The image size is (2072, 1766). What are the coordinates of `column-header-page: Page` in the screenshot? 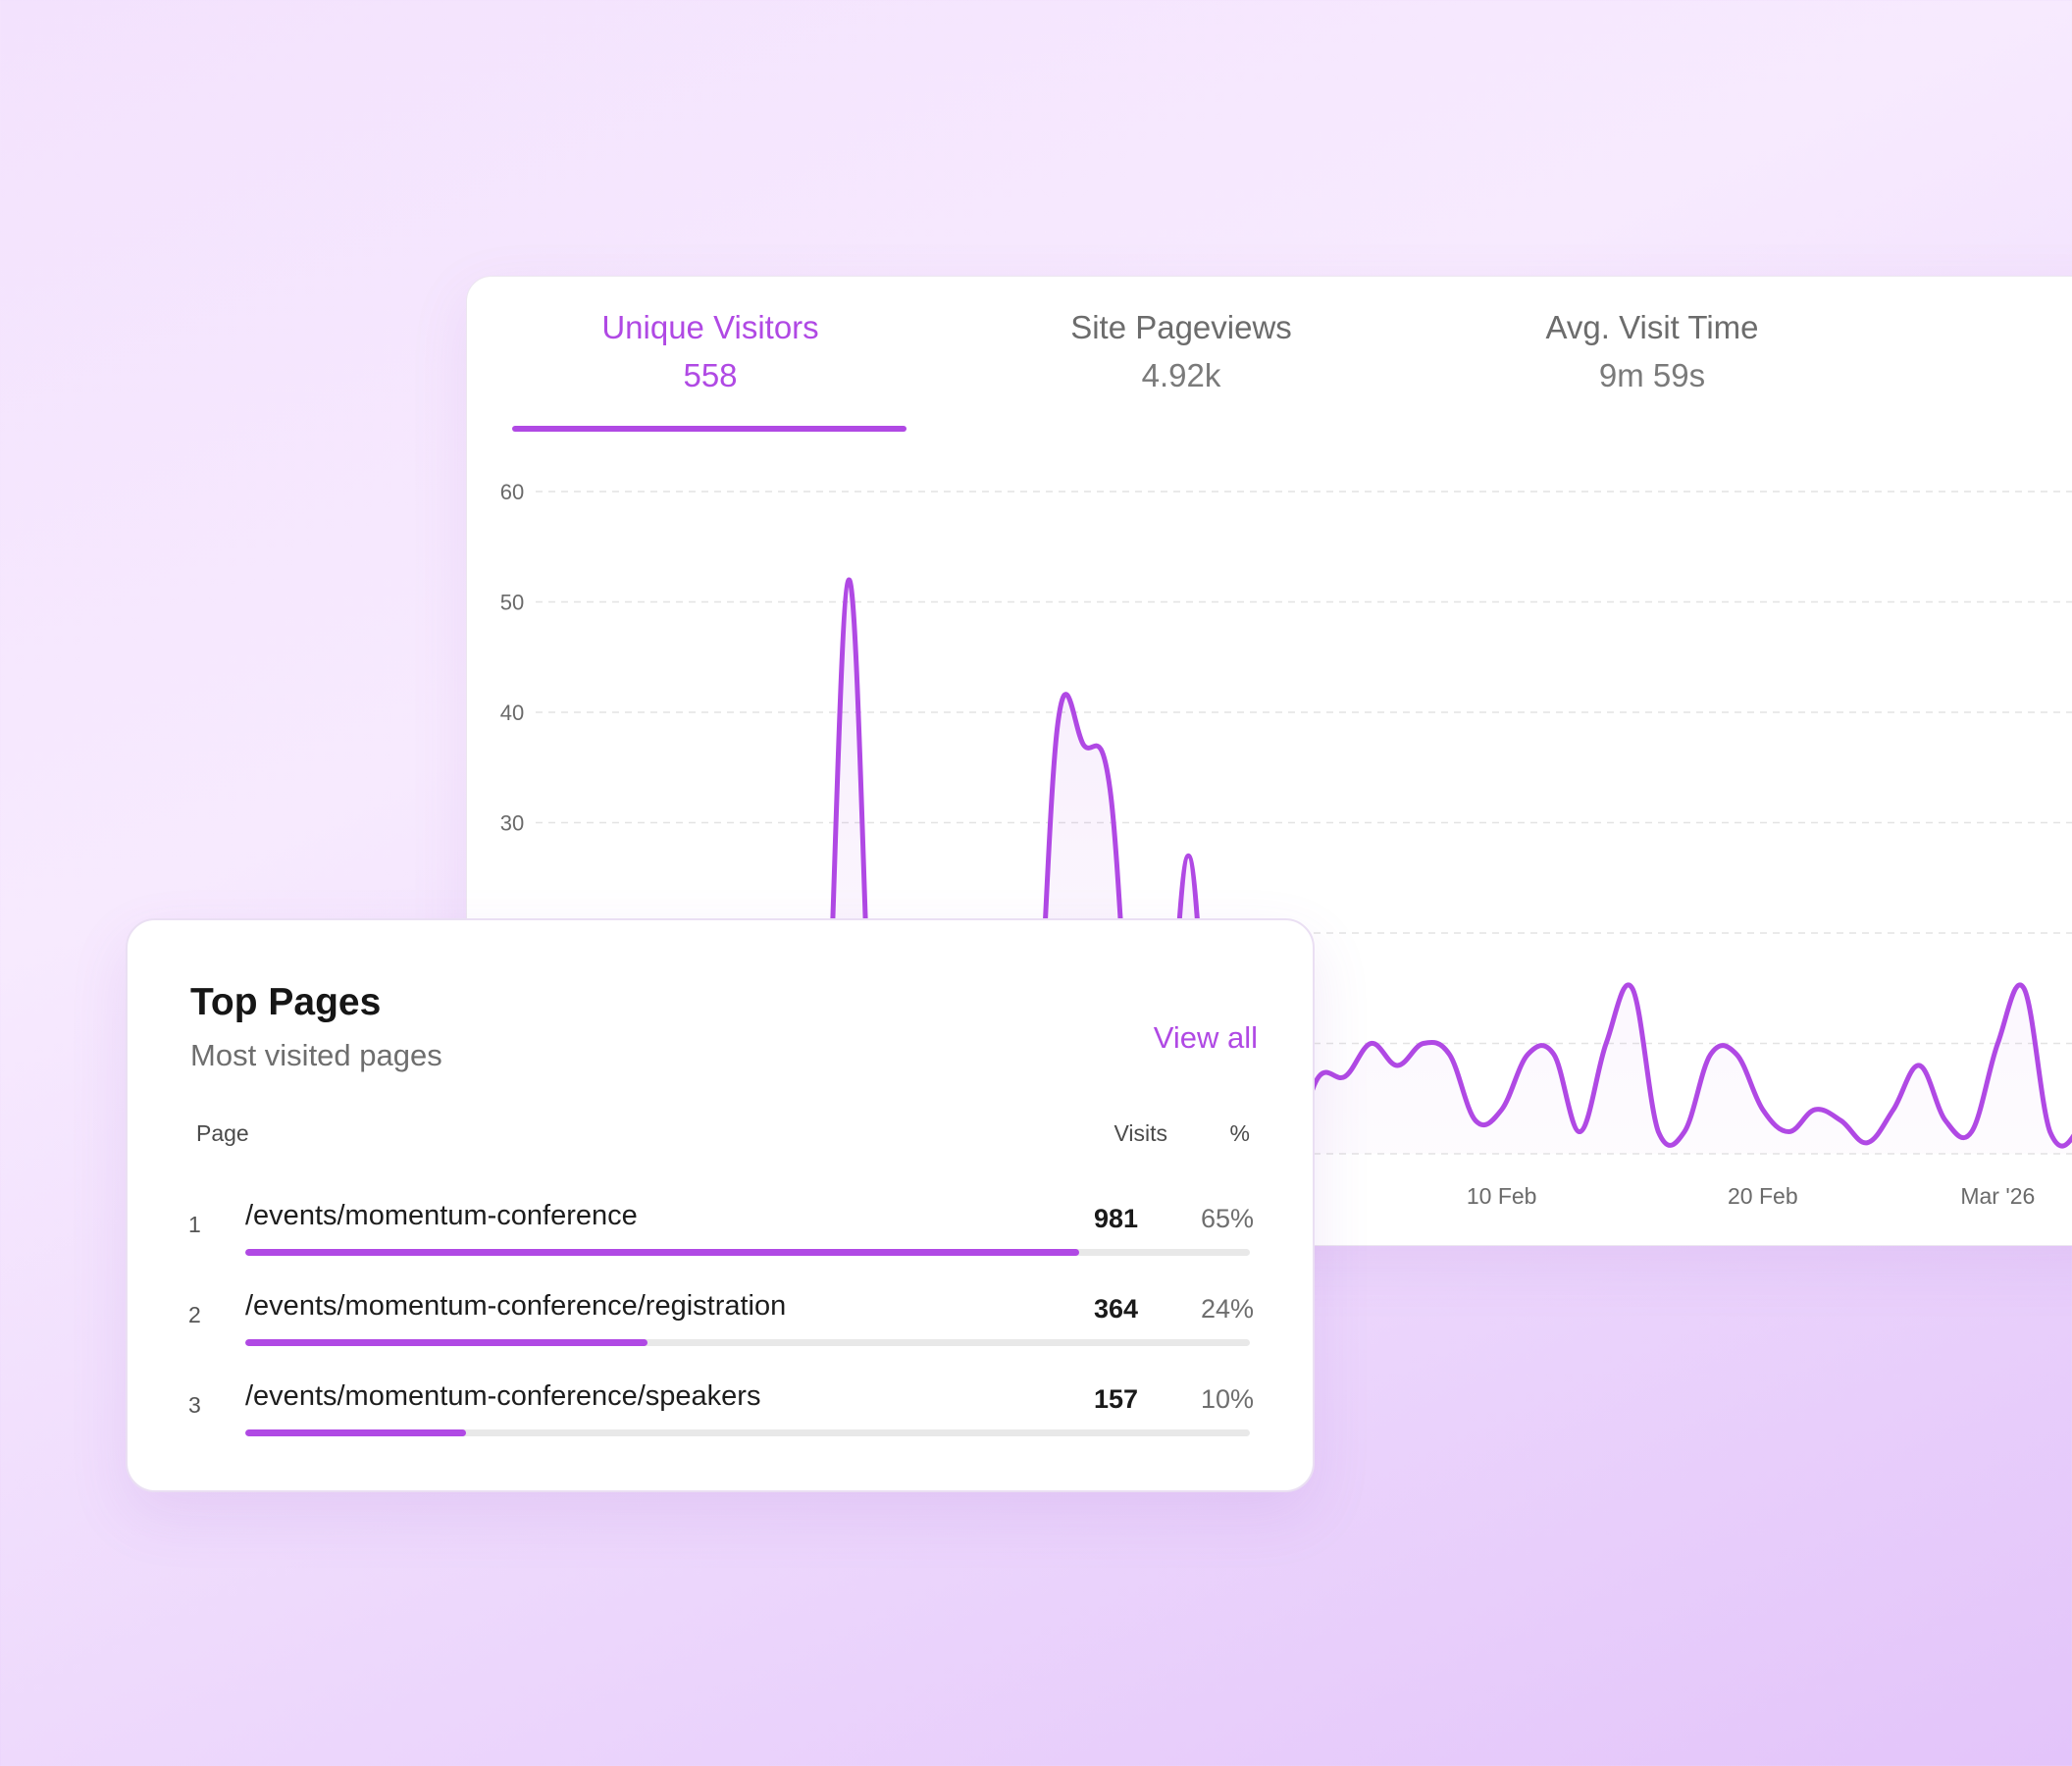 It's located at (222, 1133).